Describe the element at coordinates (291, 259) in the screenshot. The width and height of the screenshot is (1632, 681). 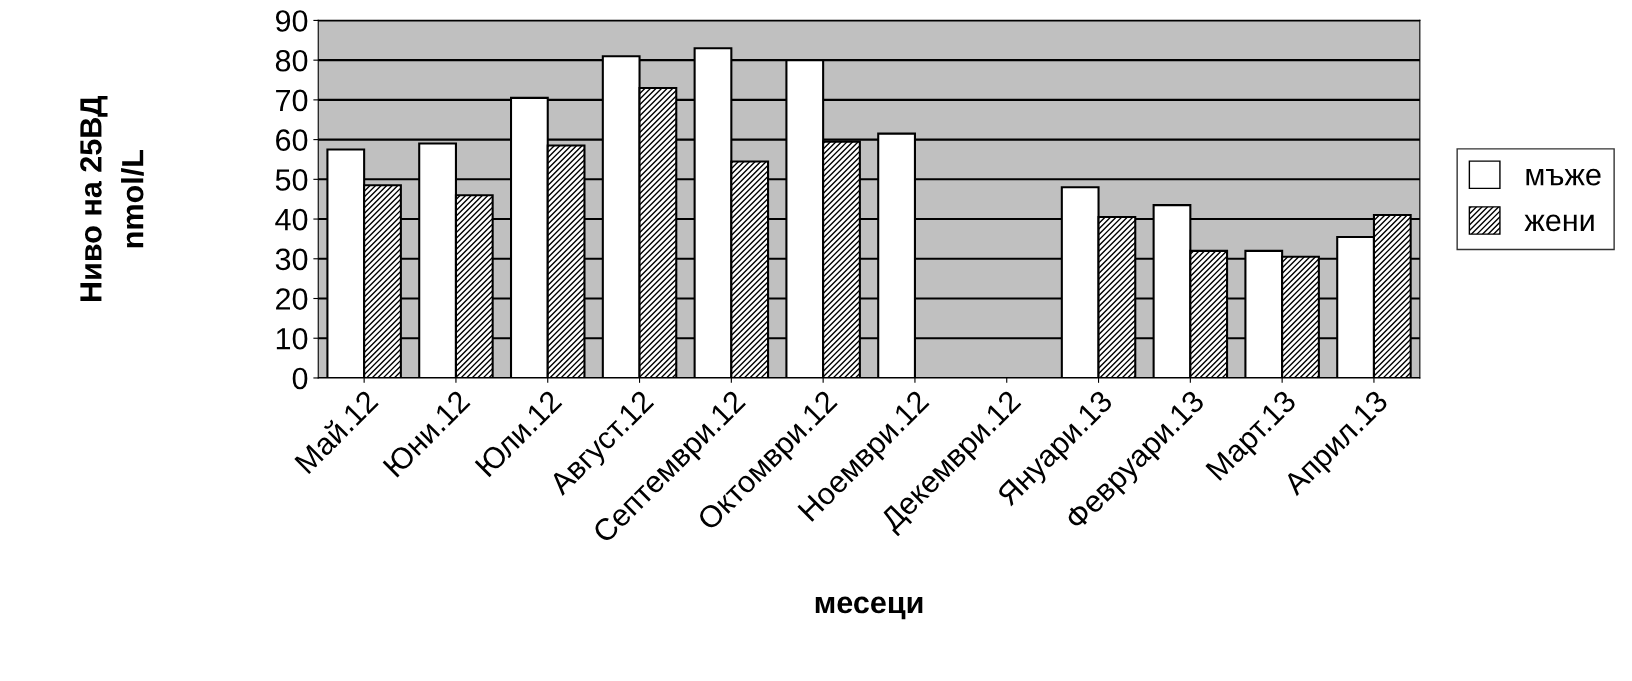
I see `y-tick-label: 30` at that location.